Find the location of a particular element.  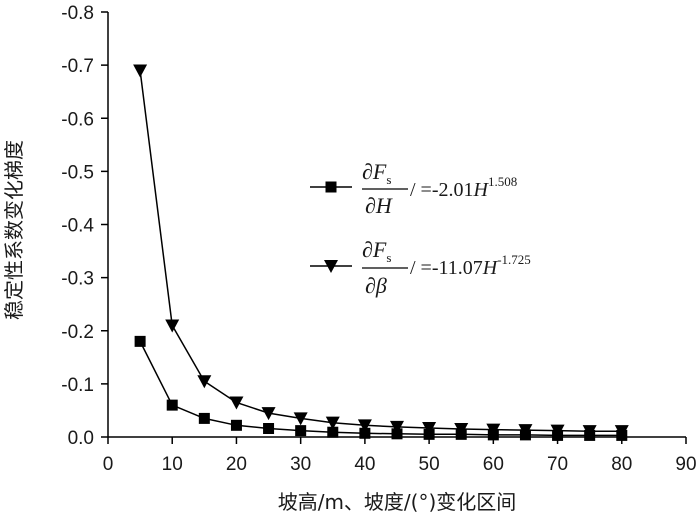

legend-entry-0: ∂Fs ∂H / =-2.01H1.508 is located at coordinates (413, 188).